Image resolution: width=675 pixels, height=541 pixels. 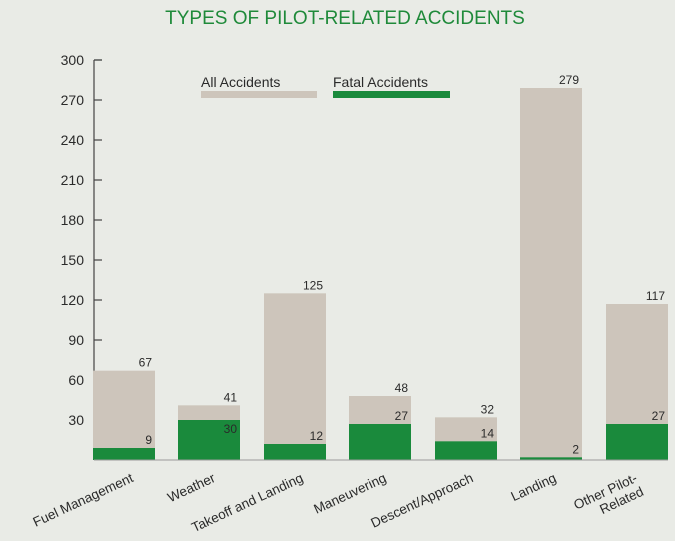 I want to click on category-label: Maneuvering, so click(x=349, y=493).